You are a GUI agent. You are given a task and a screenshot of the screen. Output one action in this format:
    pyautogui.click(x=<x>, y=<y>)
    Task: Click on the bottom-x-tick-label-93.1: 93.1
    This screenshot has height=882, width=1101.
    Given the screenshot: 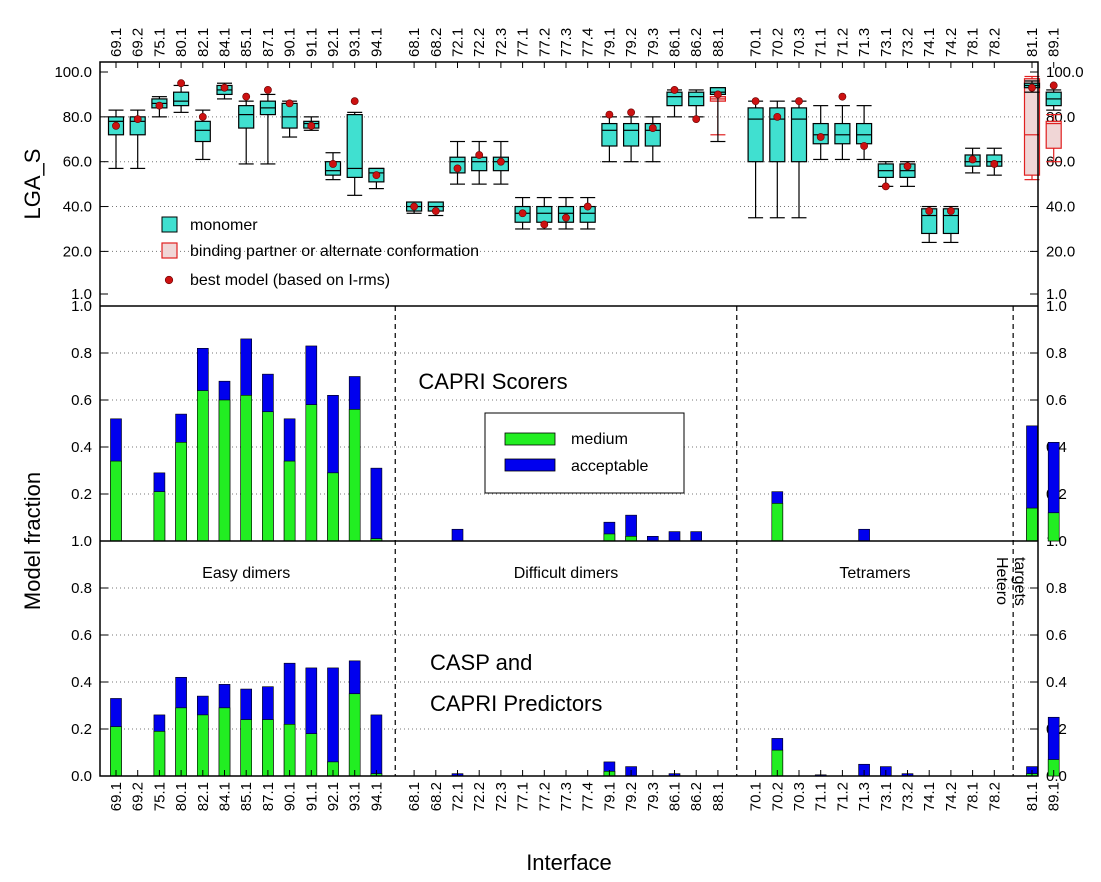 What is the action you would take?
    pyautogui.click(x=355, y=796)
    